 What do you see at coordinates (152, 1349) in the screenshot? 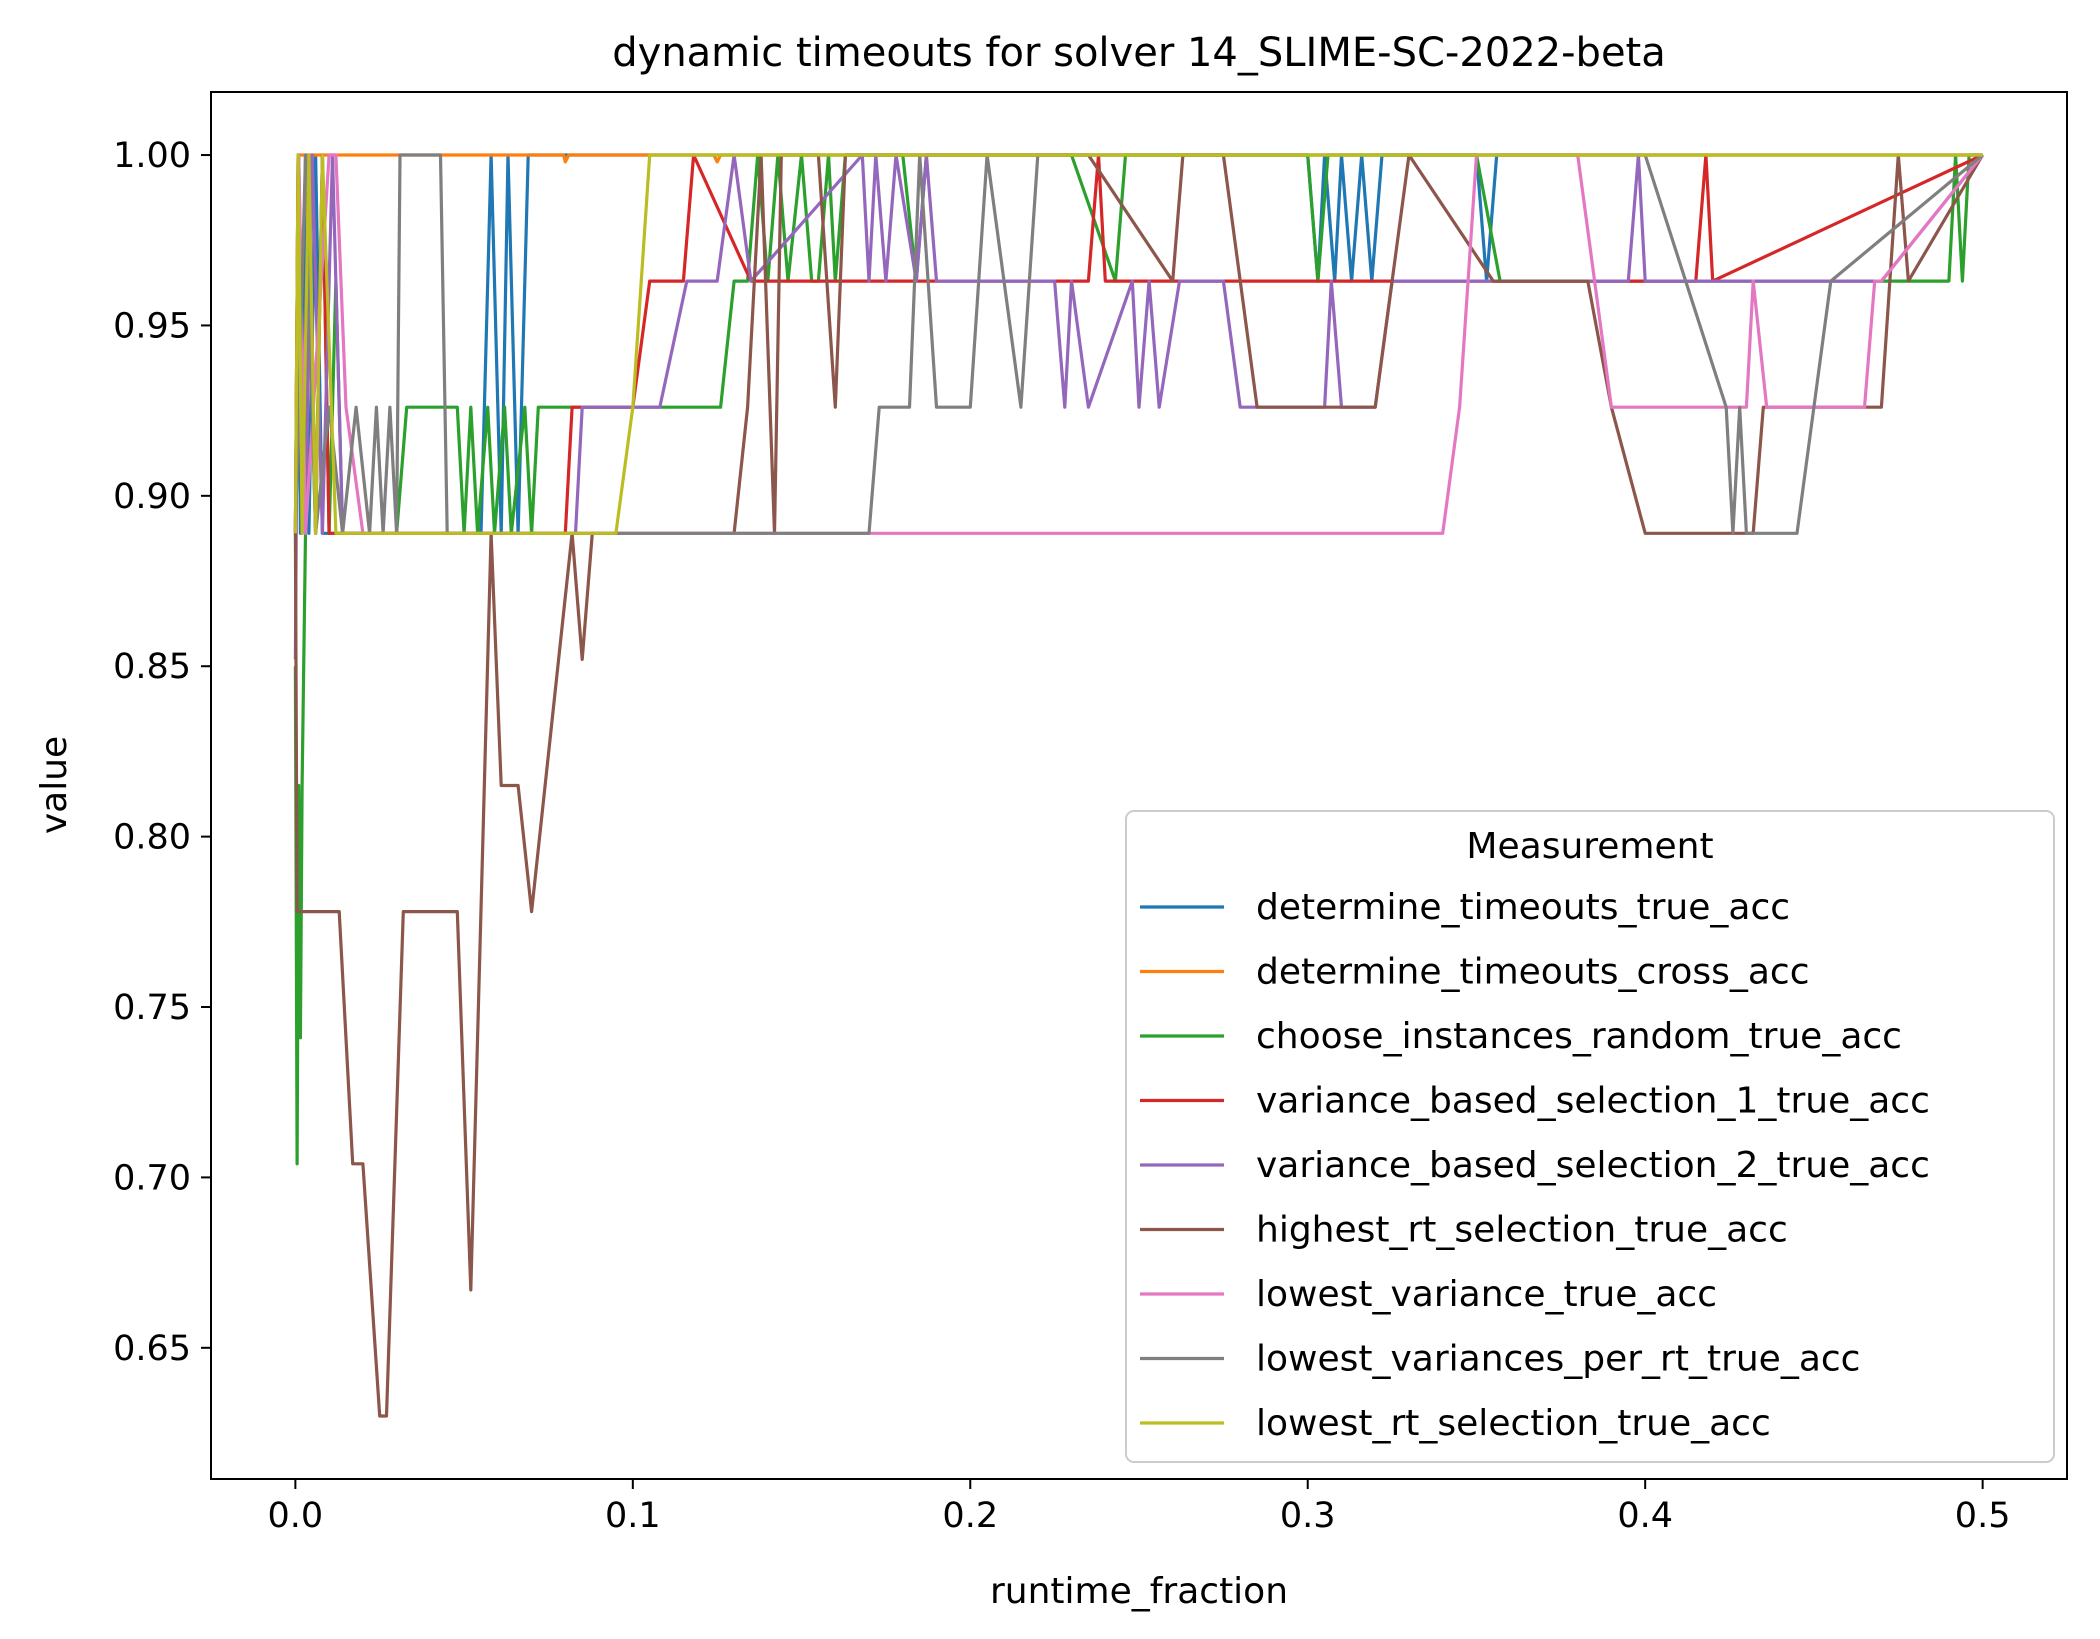
I see `y-tick-label: 0.65` at bounding box center [152, 1349].